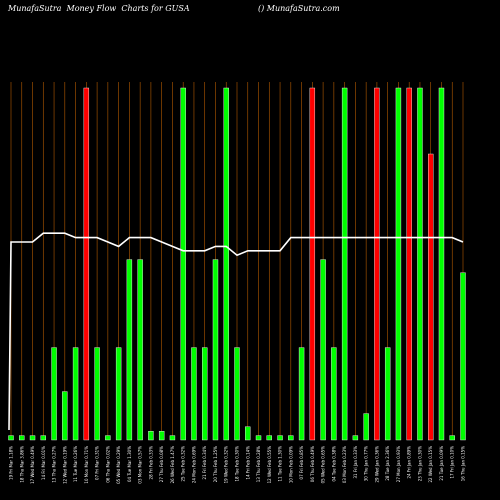 Image resolution: width=500 pixels, height=500 pixels. What do you see at coordinates (118, 465) in the screenshot?
I see `x-tick-label: 05 Wed Mar 0.29%` at bounding box center [118, 465].